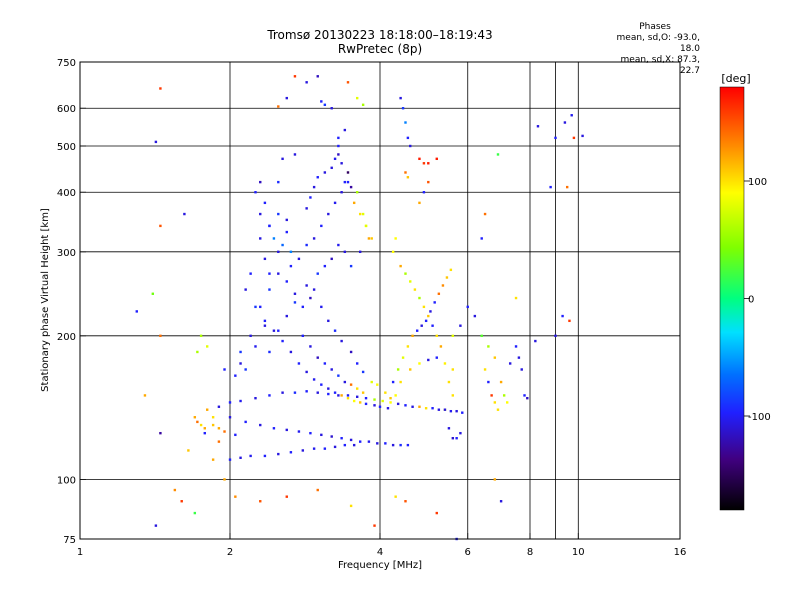 Image resolution: width=800 pixels, height=600 pixels. I want to click on y-tick-label: 200, so click(66, 337).